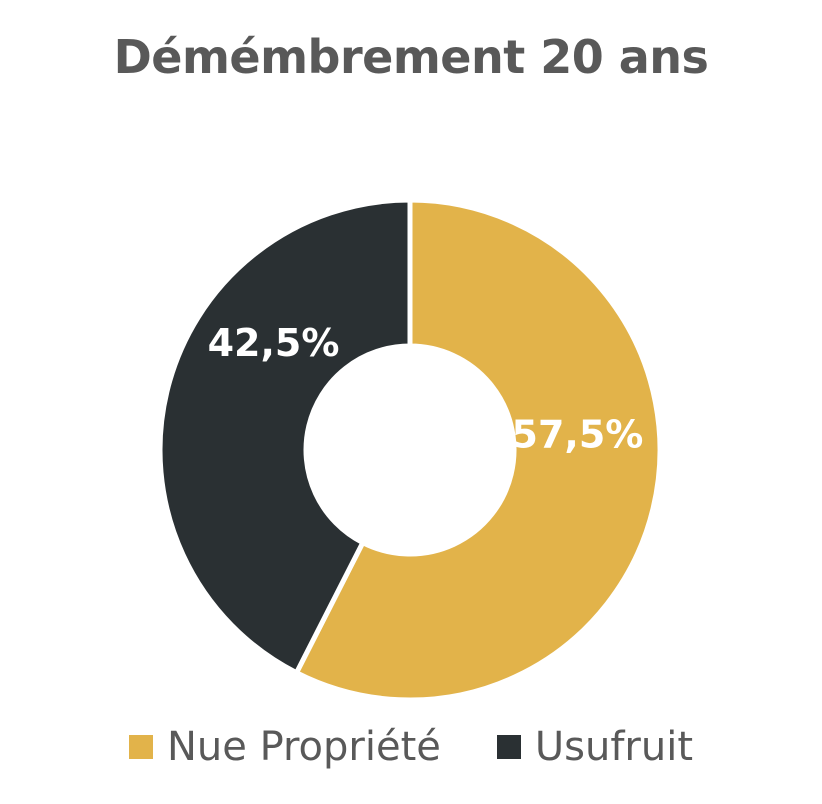  What do you see at coordinates (274, 343) in the screenshot?
I see `data-label-usufruit: 42,5%` at bounding box center [274, 343].